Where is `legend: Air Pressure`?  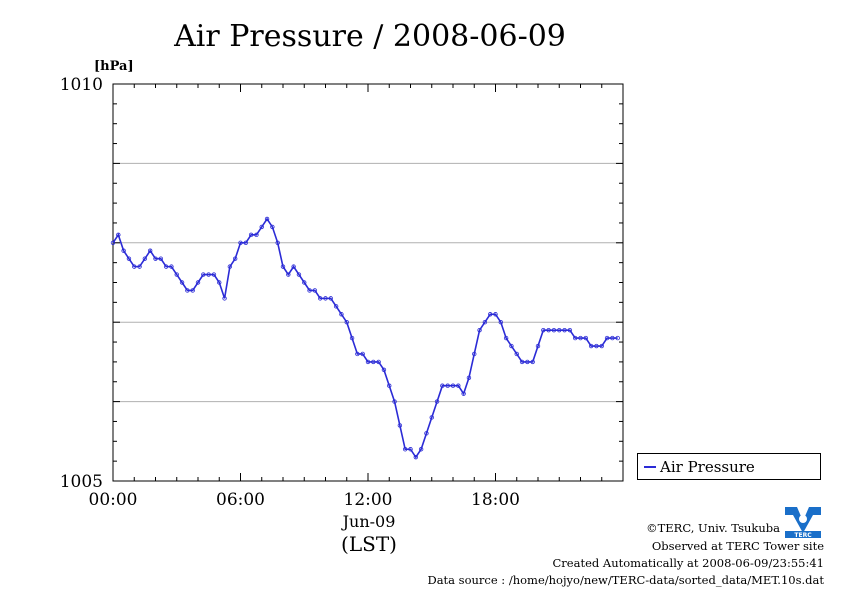
legend: Air Pressure is located at coordinates (729, 466).